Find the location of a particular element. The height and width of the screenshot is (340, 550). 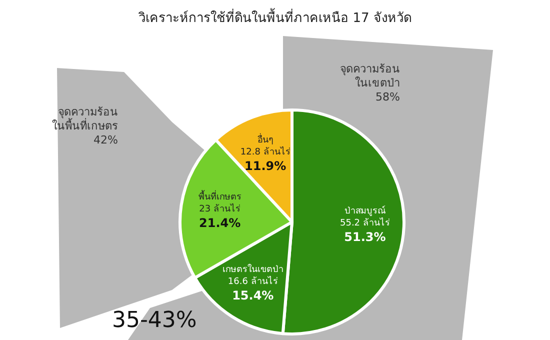

text: 35-43% is located at coordinates (154, 320).